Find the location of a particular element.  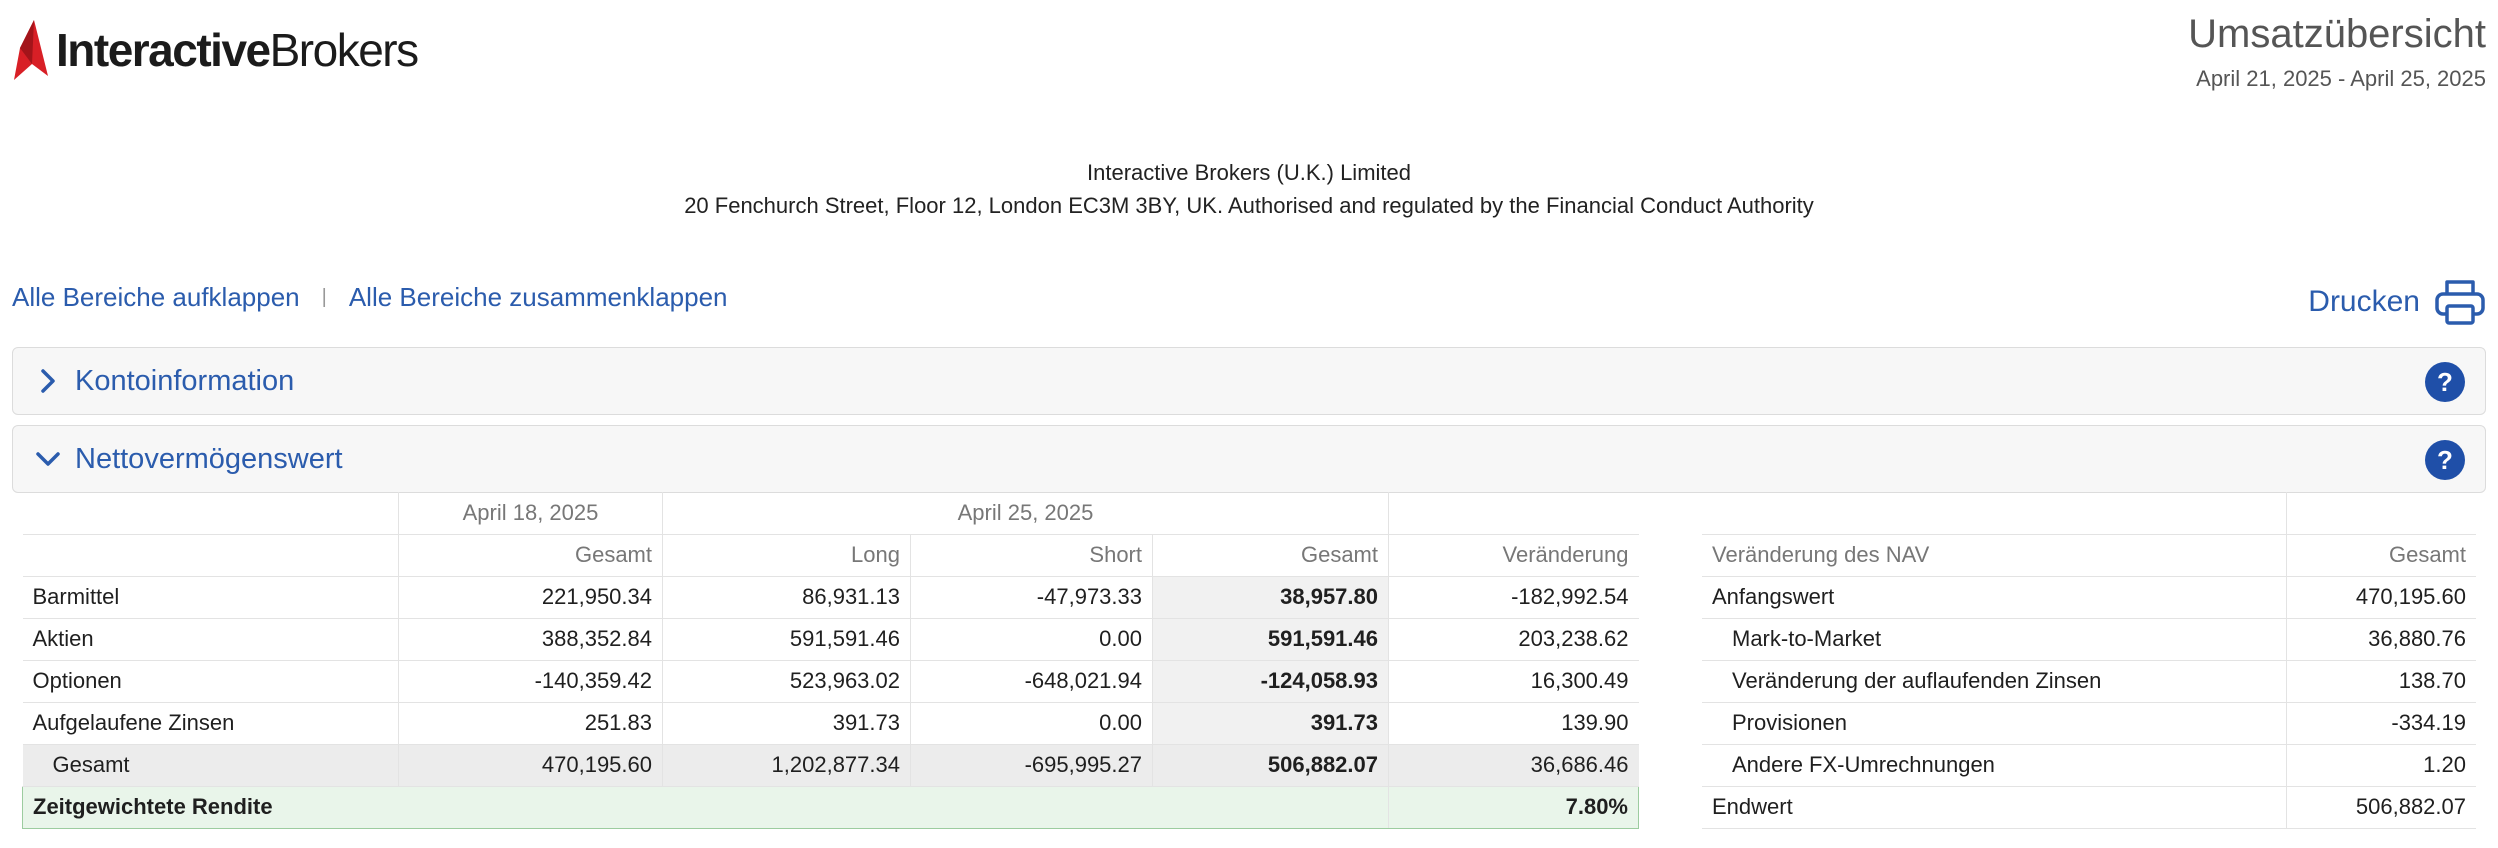

row-value: -334.19 is located at coordinates (2380, 723).